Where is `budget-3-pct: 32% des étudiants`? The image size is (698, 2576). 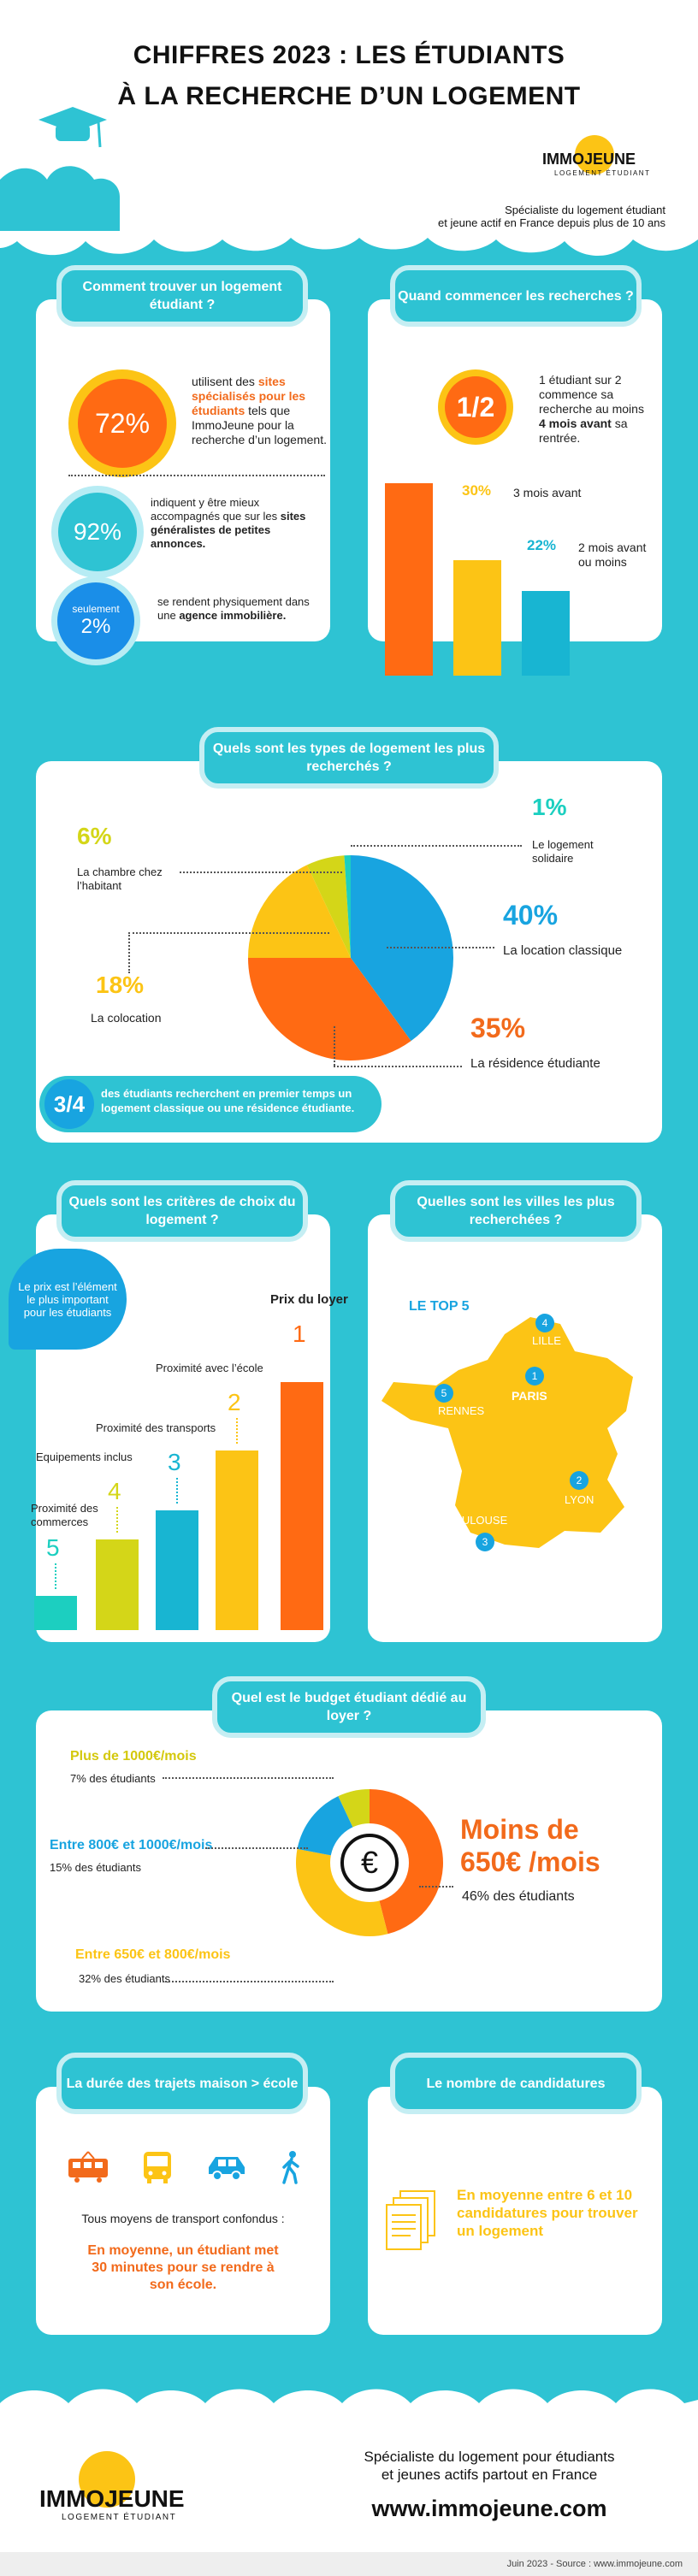
budget-3-pct: 32% des étudiants is located at coordinates (124, 1979).